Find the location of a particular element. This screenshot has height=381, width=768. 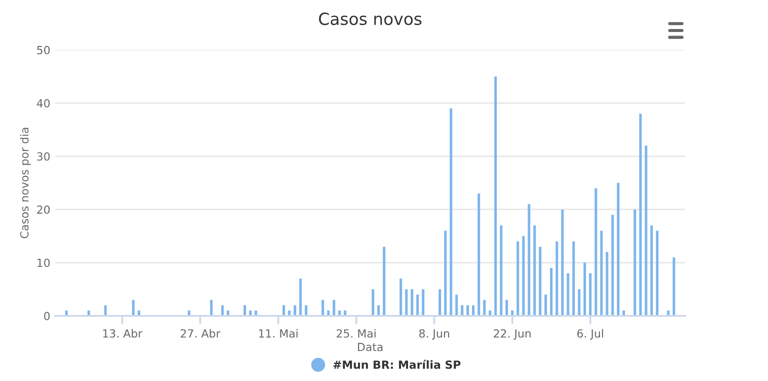

y-axis-title: Casos novos por dia is located at coordinates (25, 183).